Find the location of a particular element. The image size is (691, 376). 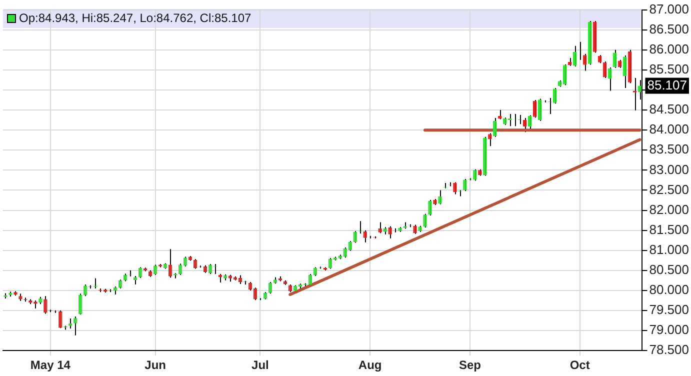

y-tick-label: 83.000 is located at coordinates (669, 169).